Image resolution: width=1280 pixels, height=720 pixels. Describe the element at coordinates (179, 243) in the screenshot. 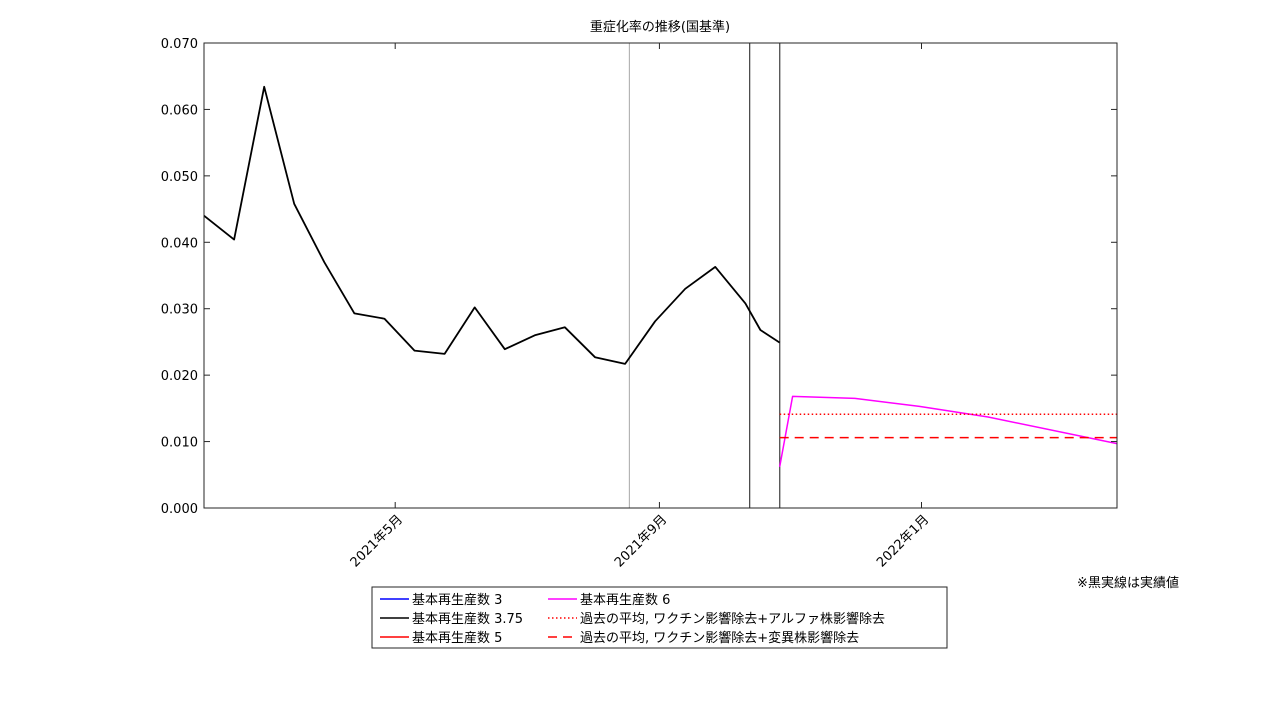

I see `y-tick-label: 0.040` at that location.